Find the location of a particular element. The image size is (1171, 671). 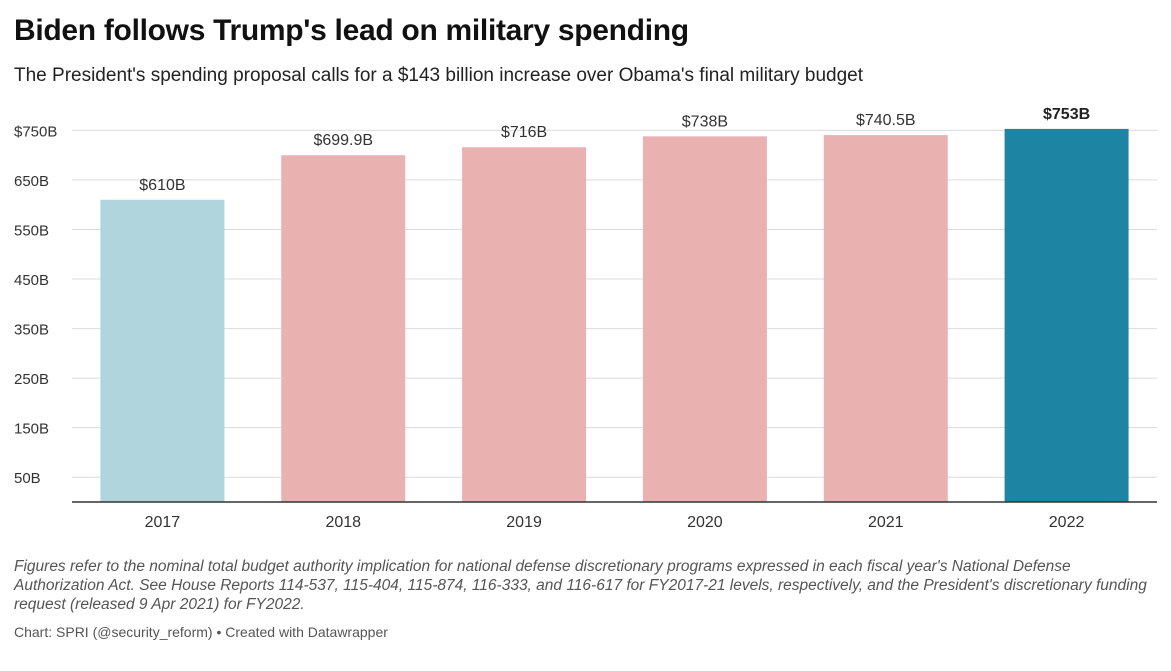

y-tick-label: 350B is located at coordinates (31, 330).